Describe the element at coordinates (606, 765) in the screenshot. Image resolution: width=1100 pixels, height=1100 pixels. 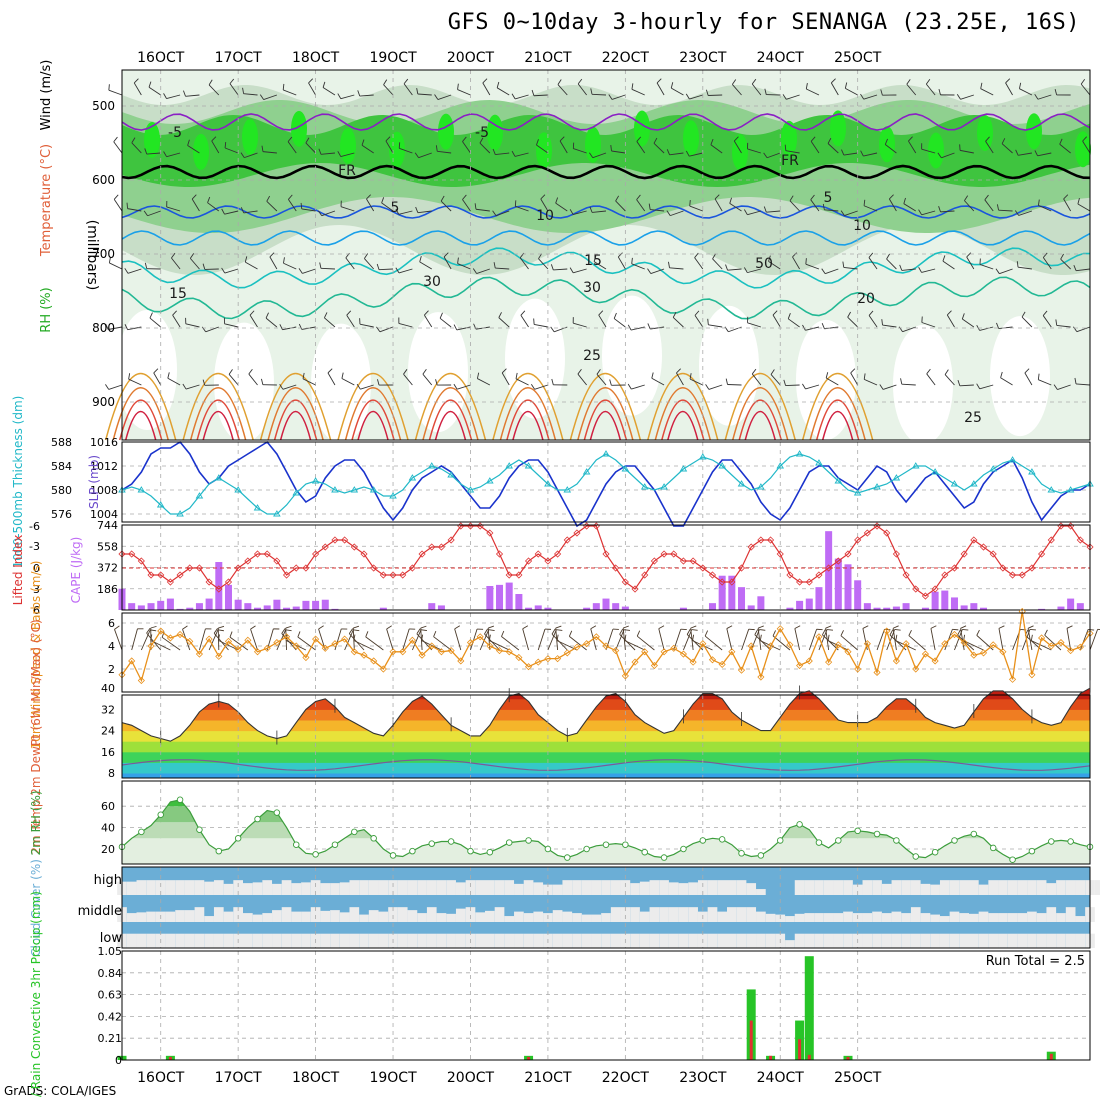
I see `dewpoint-line` at that location.